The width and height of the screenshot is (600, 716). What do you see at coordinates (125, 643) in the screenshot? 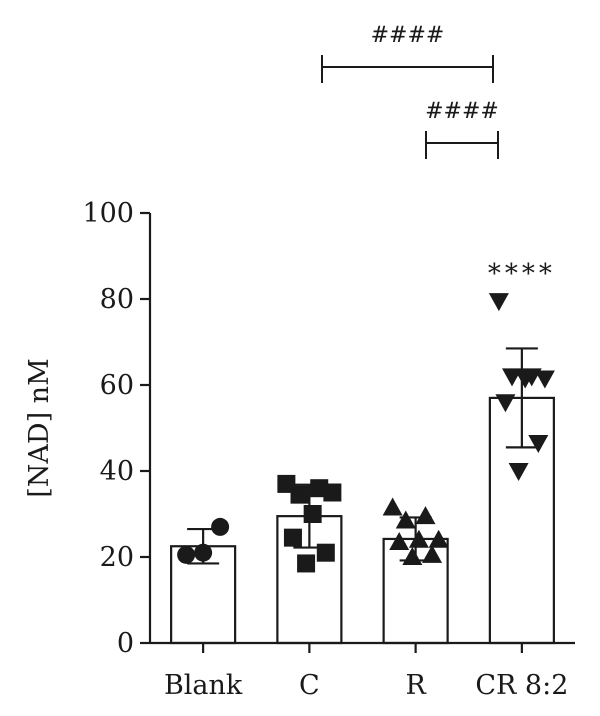
I see `y-tick-label-0: 0` at bounding box center [125, 643].